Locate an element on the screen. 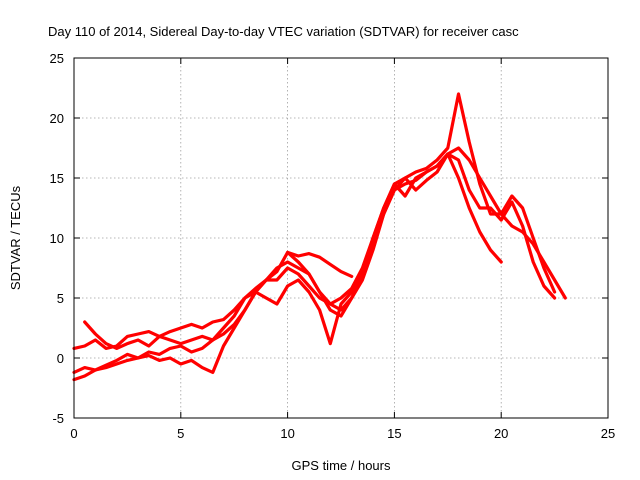 Image resolution: width=640 pixels, height=480 pixels. x-tick-label: 10 is located at coordinates (287, 433).